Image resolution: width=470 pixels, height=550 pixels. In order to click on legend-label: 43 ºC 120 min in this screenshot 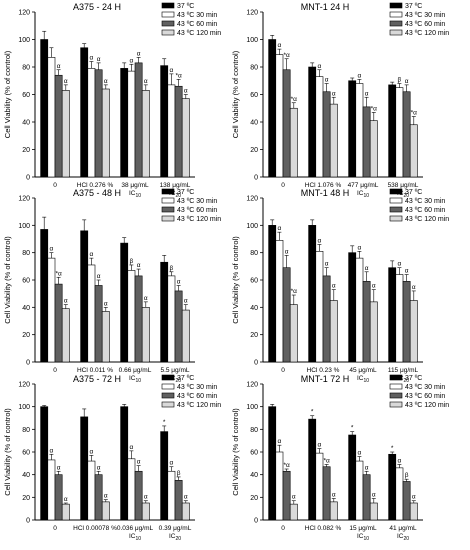, I will do `click(427, 33)`.